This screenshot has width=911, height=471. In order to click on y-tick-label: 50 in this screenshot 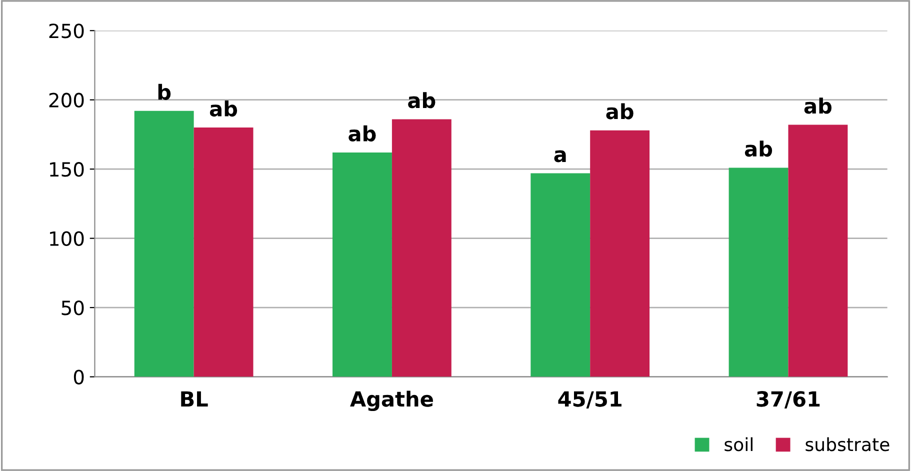, I will do `click(73, 308)`.